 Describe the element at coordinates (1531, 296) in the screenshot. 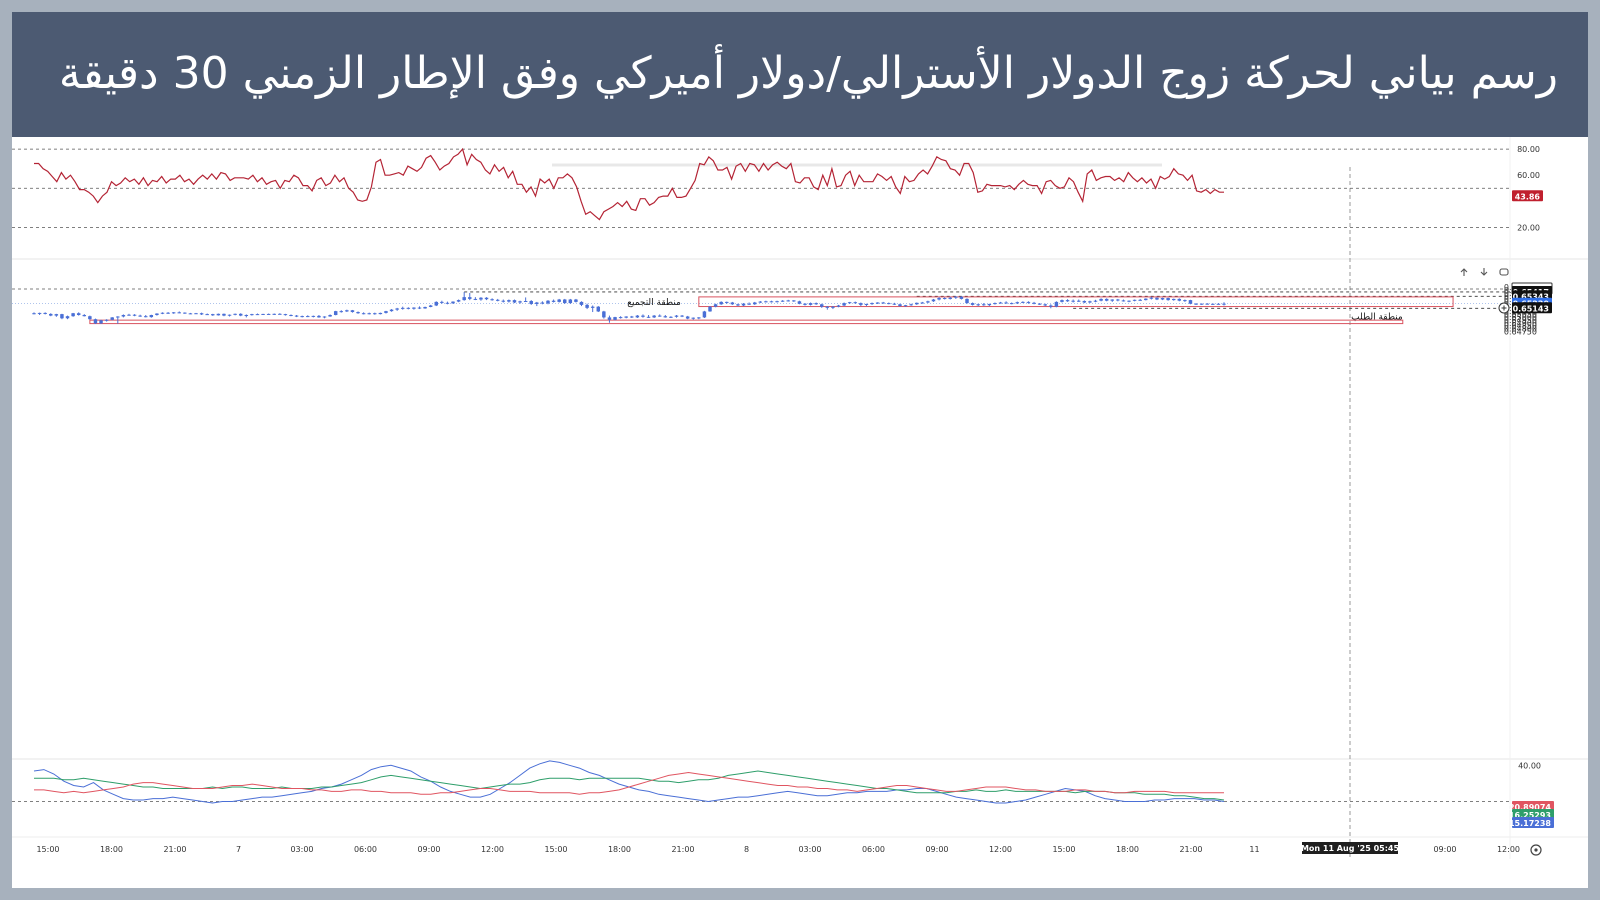

I see `price-label-range-top-text: 0.65343` at that location.